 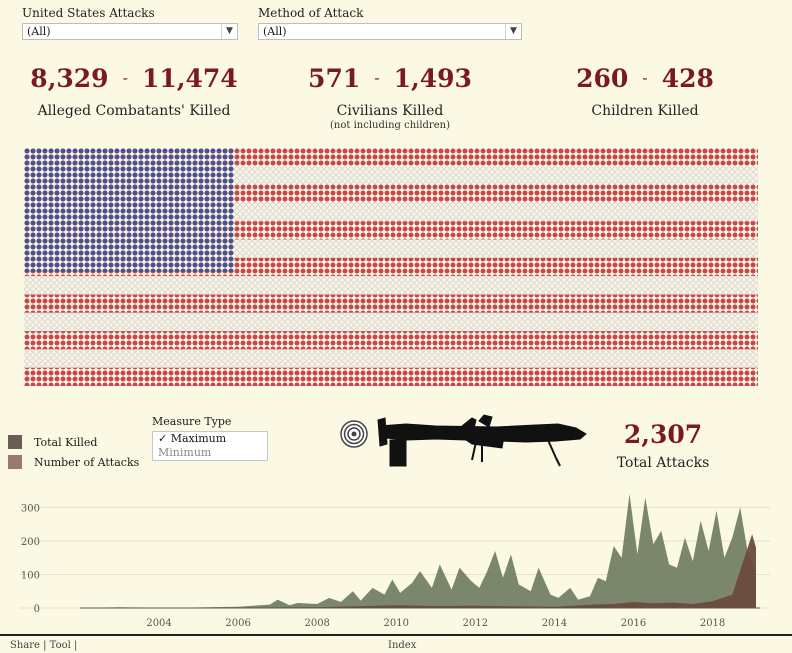 What do you see at coordinates (134, 91) in the screenshot?
I see `kpi-combatants-killed: 8,329-11,474 Alleged Combatants' Killed` at bounding box center [134, 91].